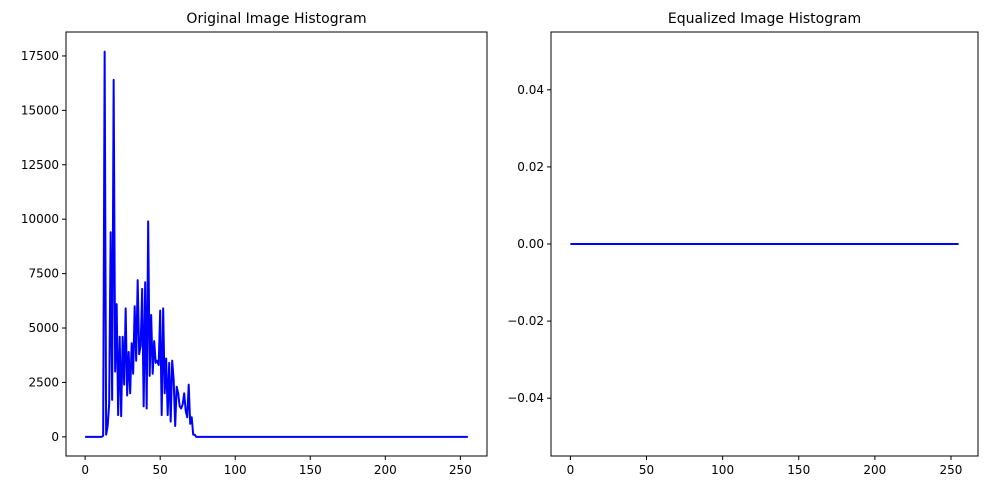 This screenshot has height=490, width=989. What do you see at coordinates (646, 470) in the screenshot?
I see `equalized-x-tick-label: 50` at bounding box center [646, 470].